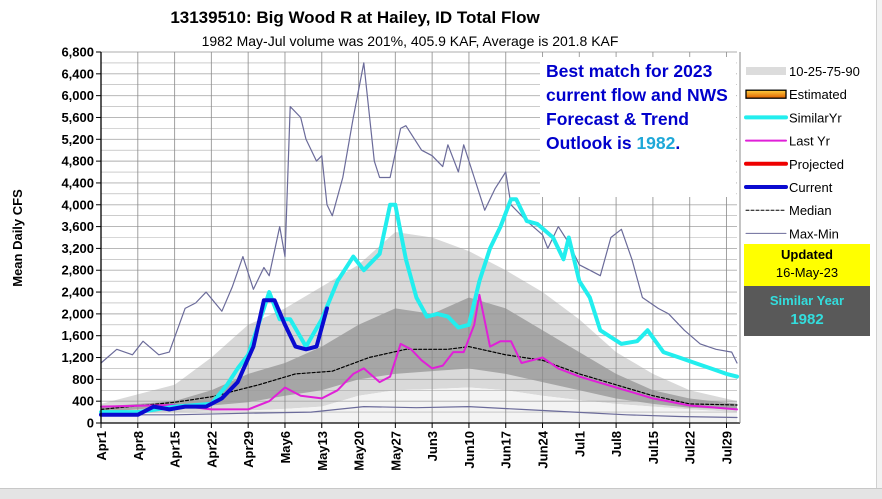 The width and height of the screenshot is (882, 499). What do you see at coordinates (543, 449) in the screenshot?
I see `x-tick-label: Jun24` at bounding box center [543, 449].